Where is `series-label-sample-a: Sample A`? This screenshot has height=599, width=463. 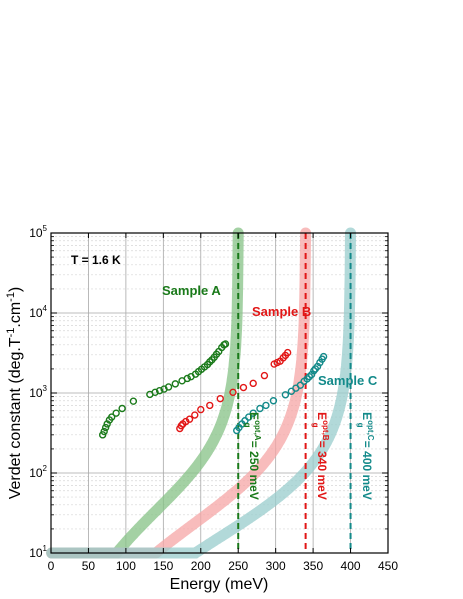 series-label-sample-a: Sample A is located at coordinates (191, 290).